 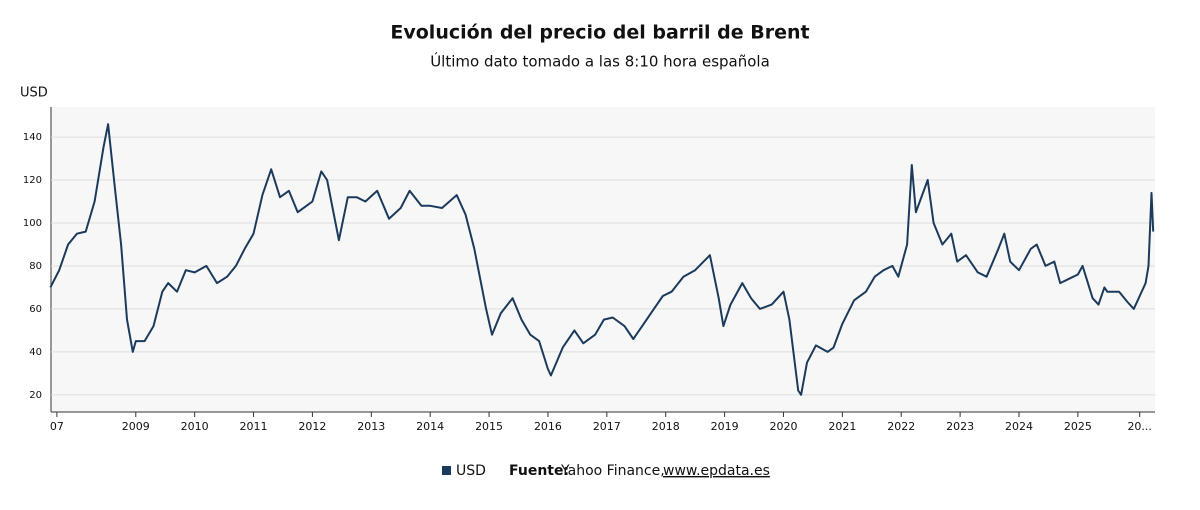 What do you see at coordinates (612, 471) in the screenshot?
I see `source: Yahoo Finance,` at bounding box center [612, 471].